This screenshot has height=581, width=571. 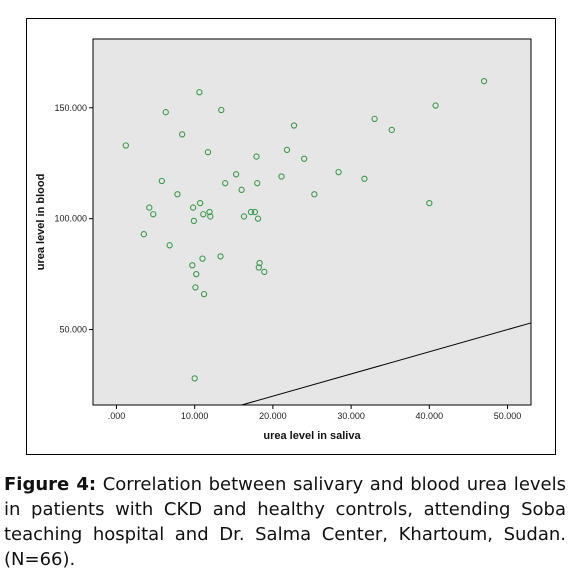 What do you see at coordinates (50, 484) in the screenshot?
I see `caption-label: Figure 4:` at bounding box center [50, 484].